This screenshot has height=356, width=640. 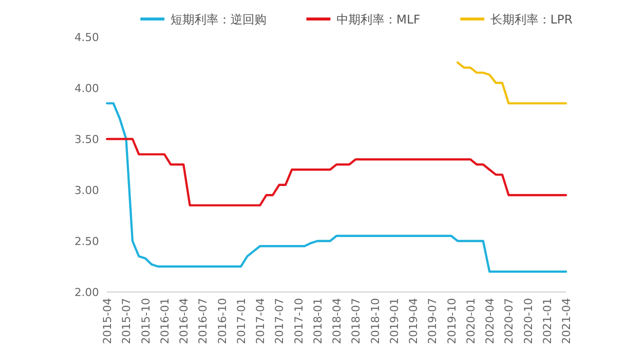 I want to click on x-tick-label: 2017-10, so click(x=299, y=321).